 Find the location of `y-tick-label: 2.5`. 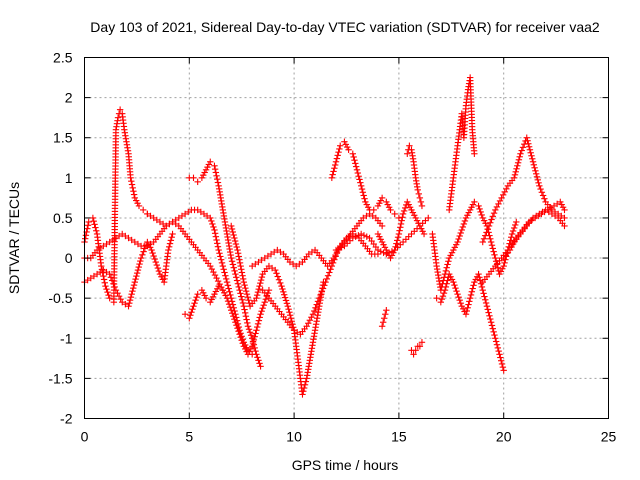

y-tick-label: 2.5 is located at coordinates (63, 58).